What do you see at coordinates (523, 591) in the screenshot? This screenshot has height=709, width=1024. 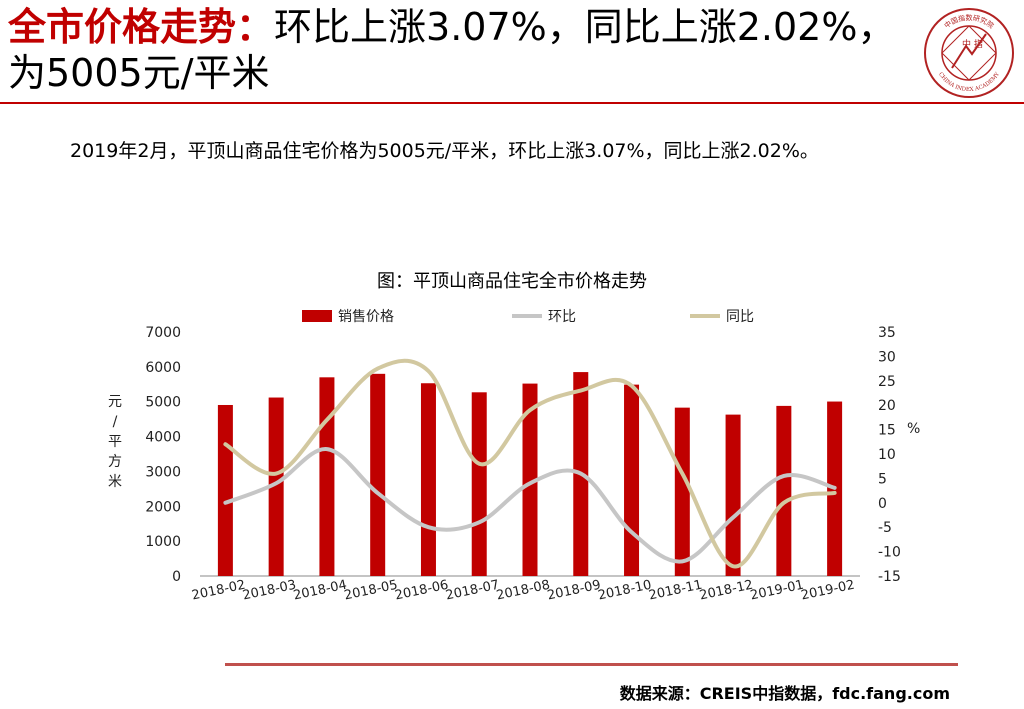 I see `x-tick-label: 2018-08` at bounding box center [523, 591].